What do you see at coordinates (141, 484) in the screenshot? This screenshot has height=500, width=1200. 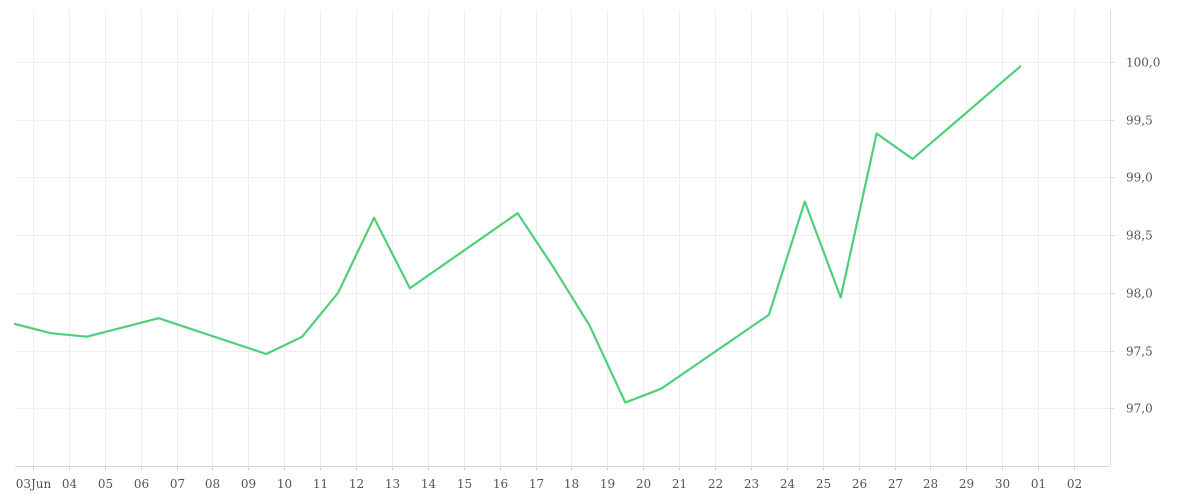 I see `x-tick-label: 06` at bounding box center [141, 484].